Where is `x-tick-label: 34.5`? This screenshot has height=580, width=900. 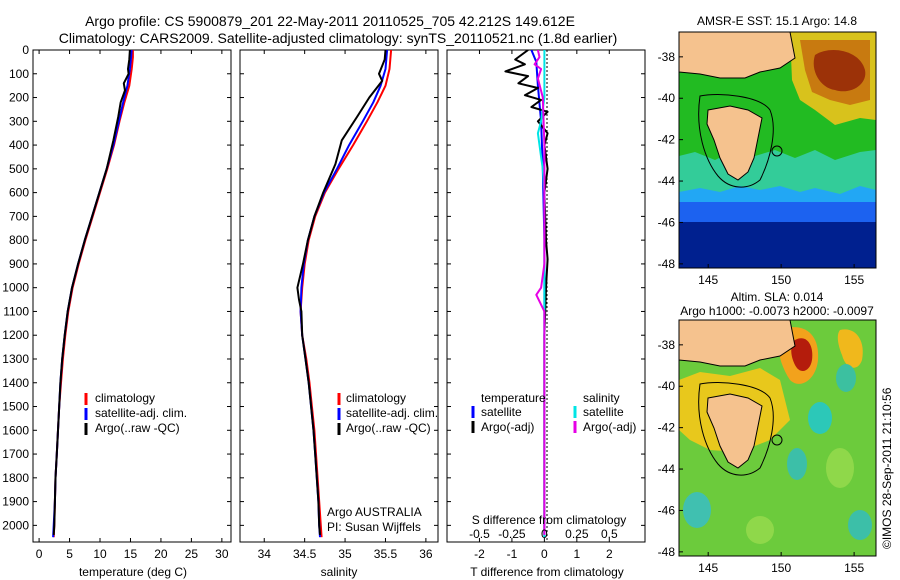
x-tick-label: 34.5 is located at coordinates (305, 554).